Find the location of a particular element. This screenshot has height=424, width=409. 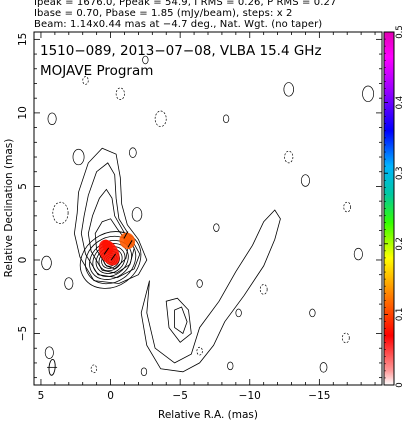

x-tick-label: −10 is located at coordinates (250, 396).